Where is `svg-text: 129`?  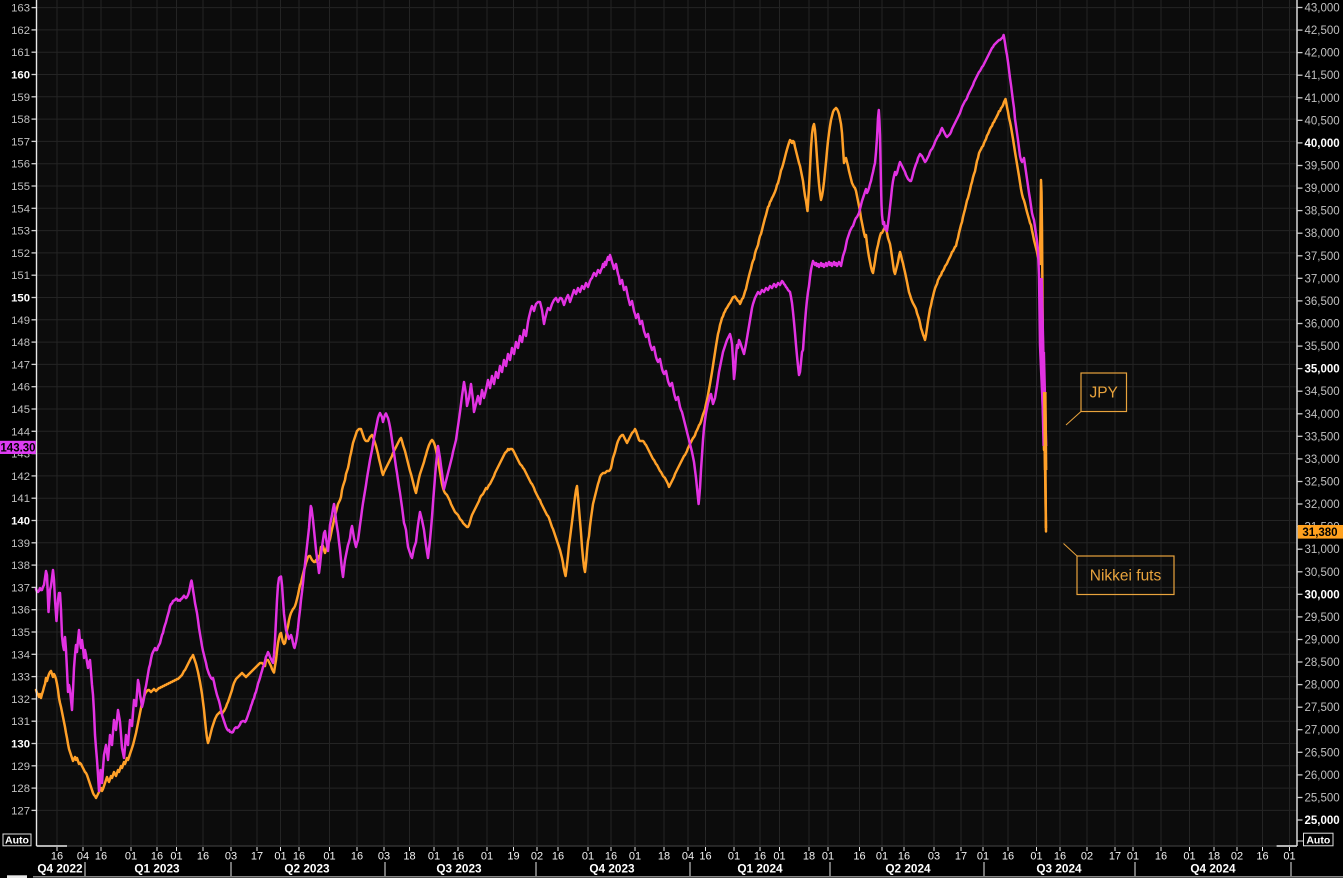
svg-text: 129 is located at coordinates (20, 767).